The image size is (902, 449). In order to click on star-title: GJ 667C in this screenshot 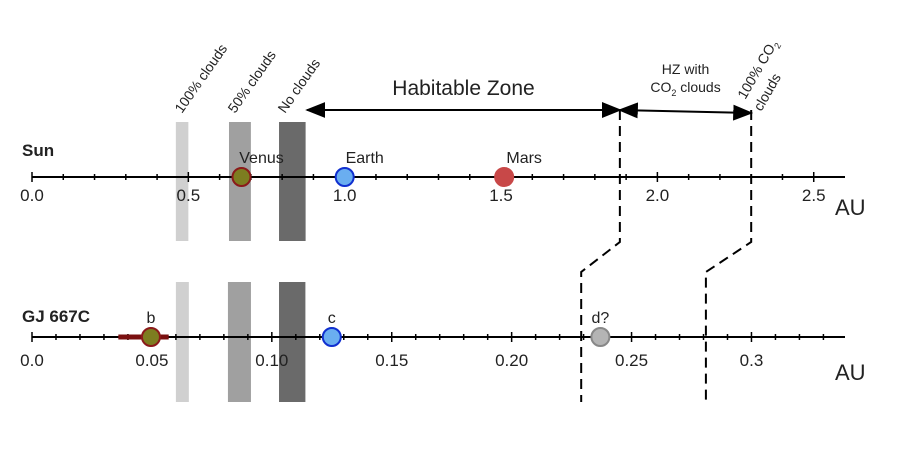, I will do `click(56, 316)`.